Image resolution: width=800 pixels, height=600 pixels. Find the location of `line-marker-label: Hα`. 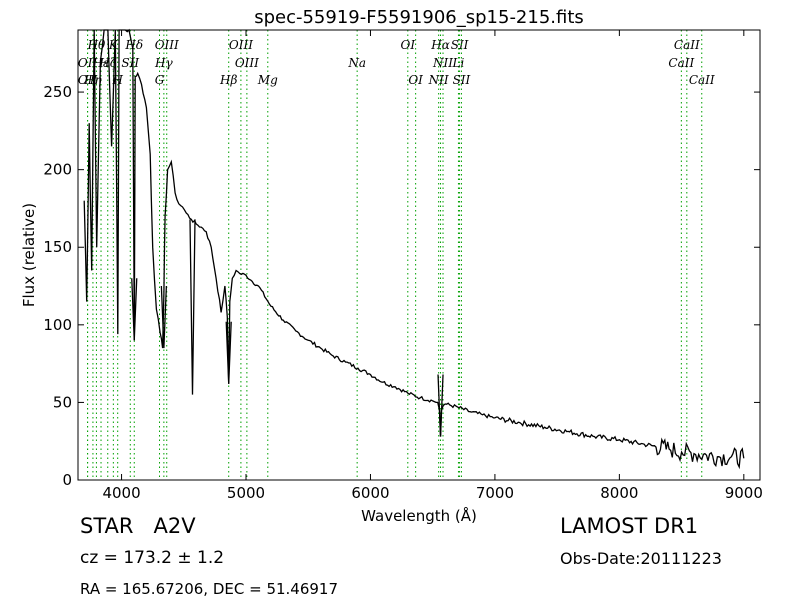

line-marker-label: Hα is located at coordinates (440, 45).